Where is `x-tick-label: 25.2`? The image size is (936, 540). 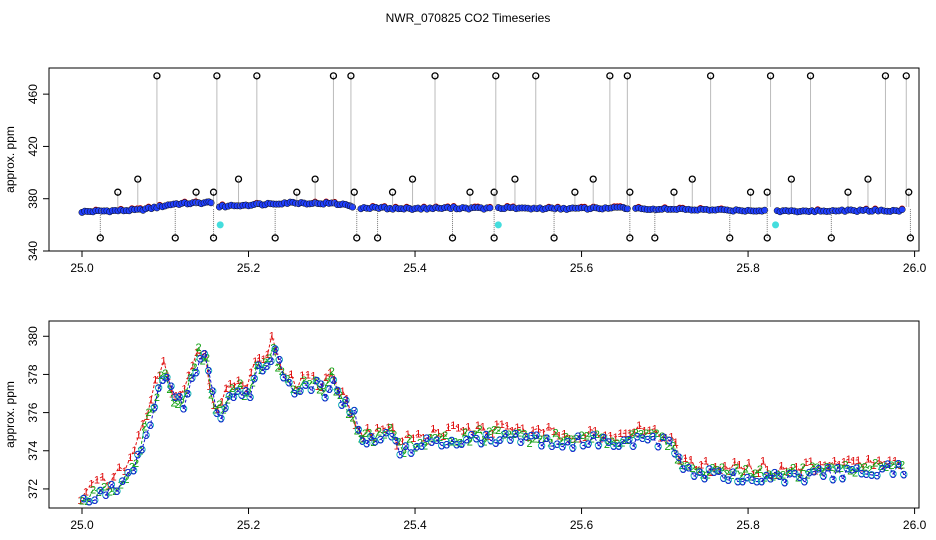
x-tick-label: 25.2 is located at coordinates (249, 268).